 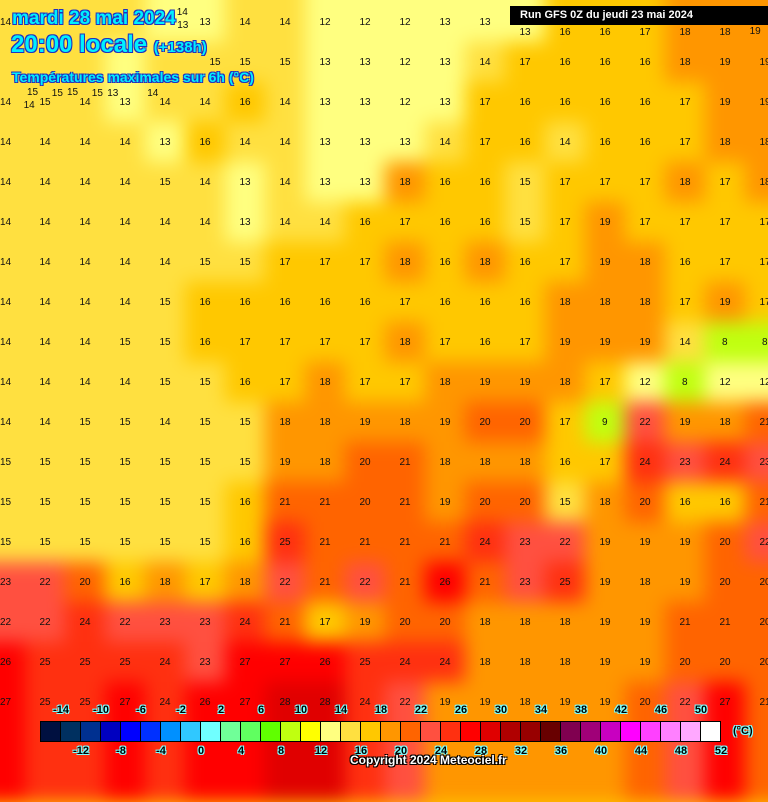 I want to click on temperature-value: 8, so click(x=765, y=342).